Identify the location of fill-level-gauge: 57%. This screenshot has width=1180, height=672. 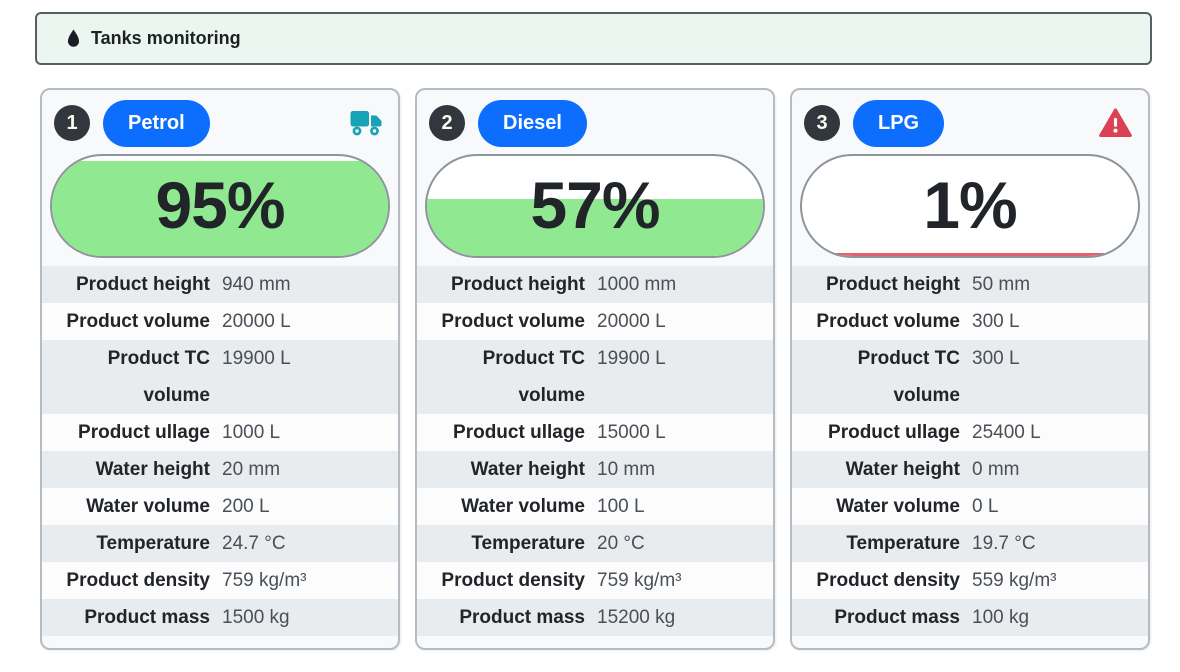
(595, 206).